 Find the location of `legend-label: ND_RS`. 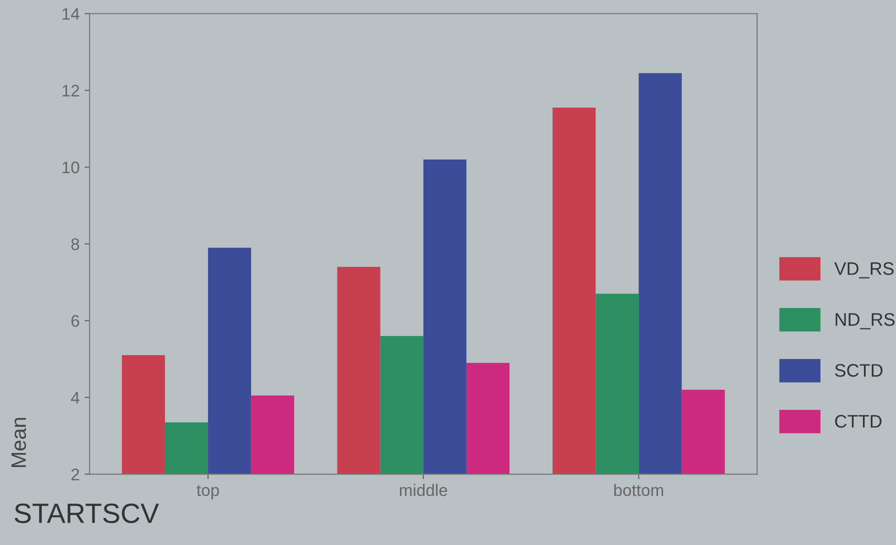

legend-label: ND_RS is located at coordinates (865, 321).